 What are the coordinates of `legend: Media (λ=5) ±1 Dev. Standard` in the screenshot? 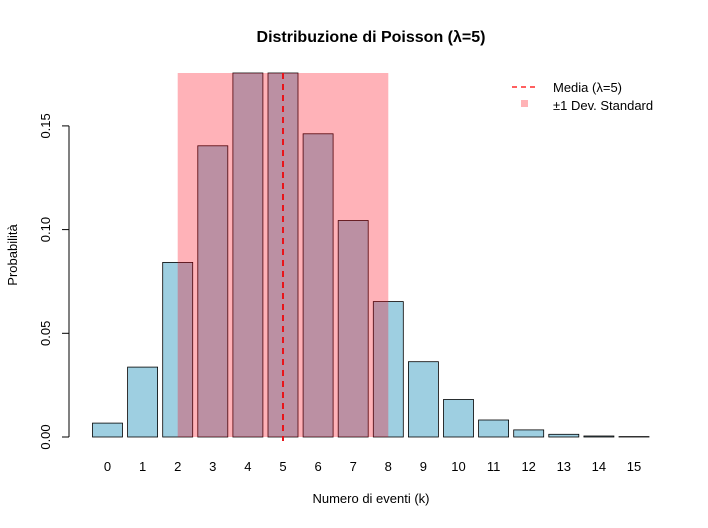 It's located at (582, 96).